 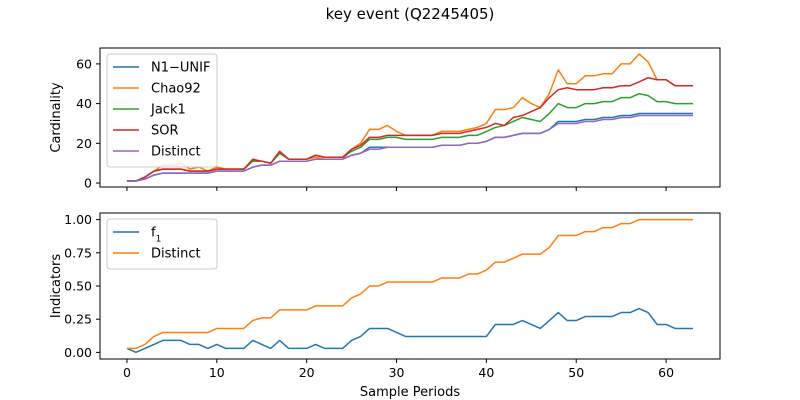 What do you see at coordinates (84, 143) in the screenshot?
I see `y-tick-label: 20` at bounding box center [84, 143].